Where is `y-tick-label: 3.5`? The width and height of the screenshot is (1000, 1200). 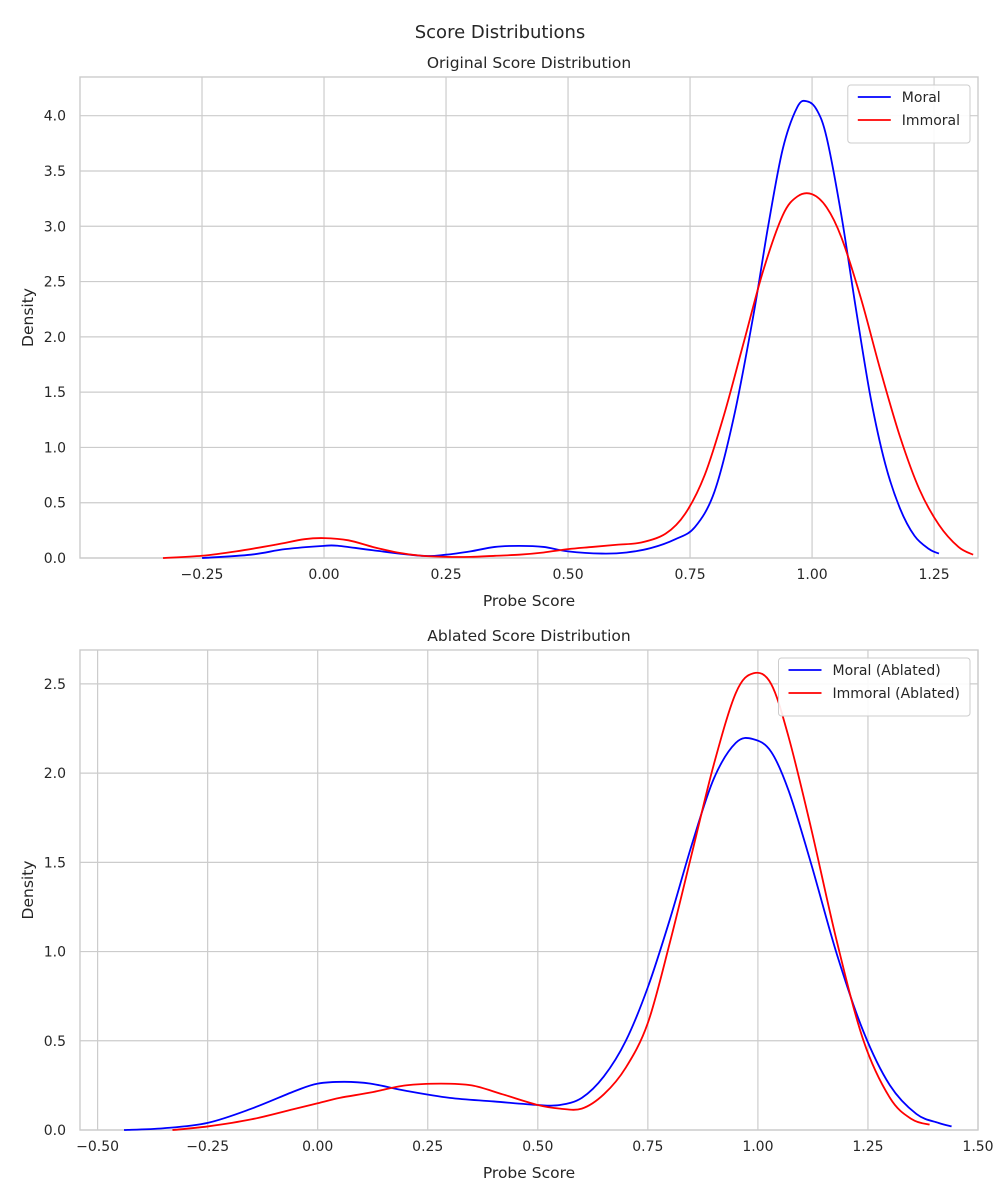
y-tick-label: 3.5 is located at coordinates (55, 172).